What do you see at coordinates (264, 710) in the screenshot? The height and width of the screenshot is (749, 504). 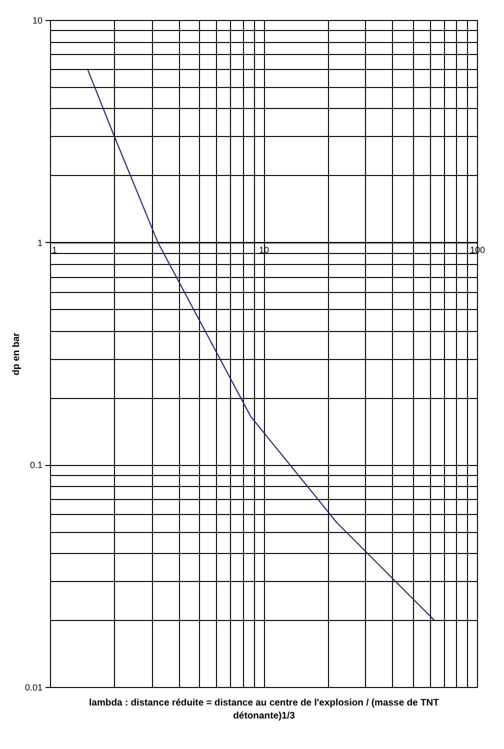 I see `x-axis-title: lambda : distance réduite = distance au centre de l'explosion / (masse de TNT détonante)1/3` at bounding box center [264, 710].